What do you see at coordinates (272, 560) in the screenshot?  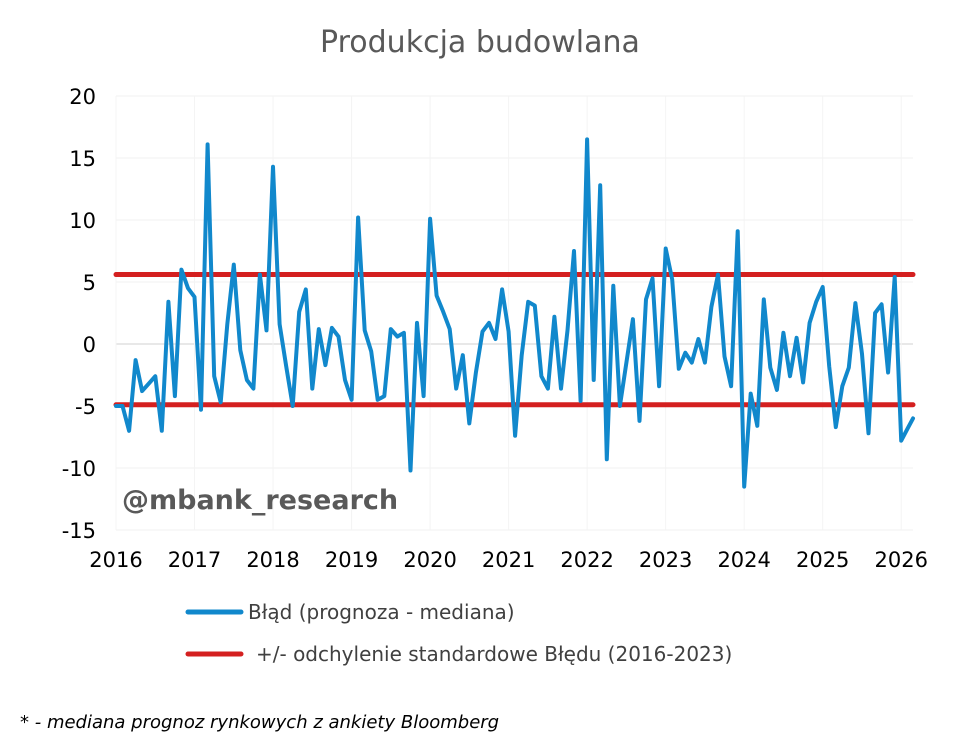 I see `x-tick-label: 2018` at bounding box center [272, 560].